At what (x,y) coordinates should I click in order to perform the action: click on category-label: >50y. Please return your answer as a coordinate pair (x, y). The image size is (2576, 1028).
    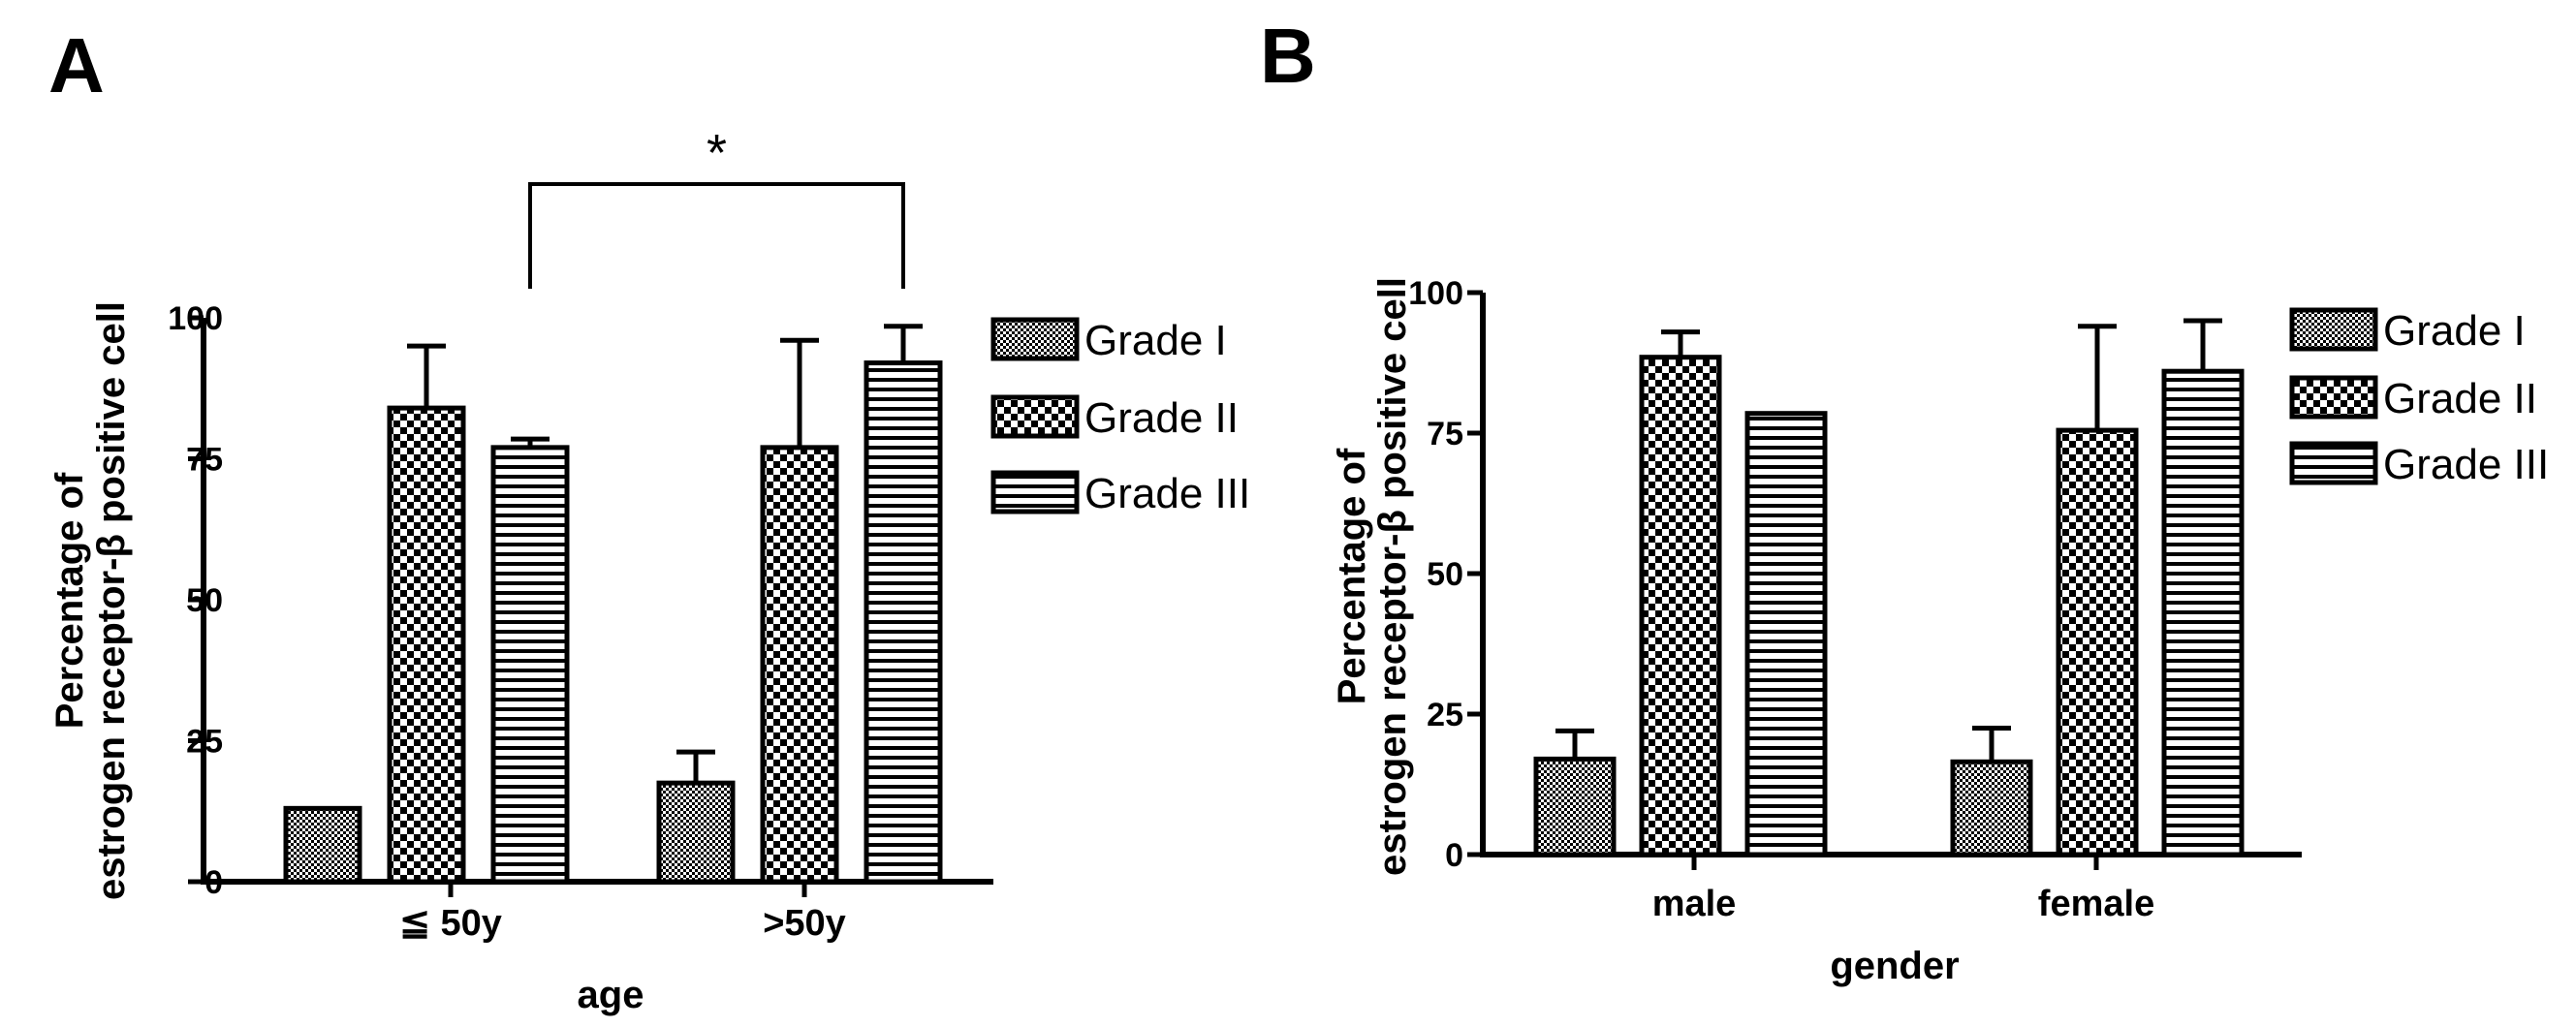
    Looking at the image, I should click on (804, 924).